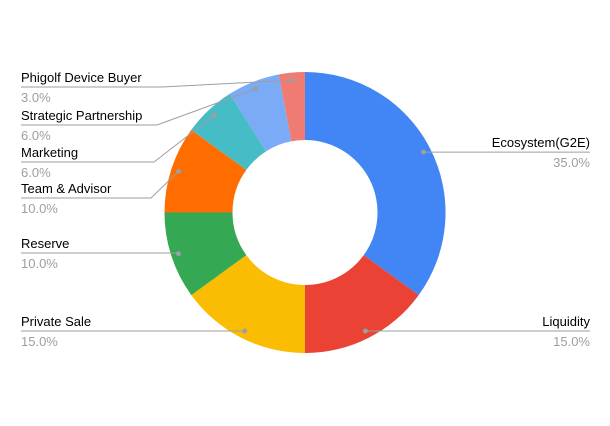 The width and height of the screenshot is (610, 426). What do you see at coordinates (260, 113) in the screenshot?
I see `slice-strategic-partnership` at bounding box center [260, 113].